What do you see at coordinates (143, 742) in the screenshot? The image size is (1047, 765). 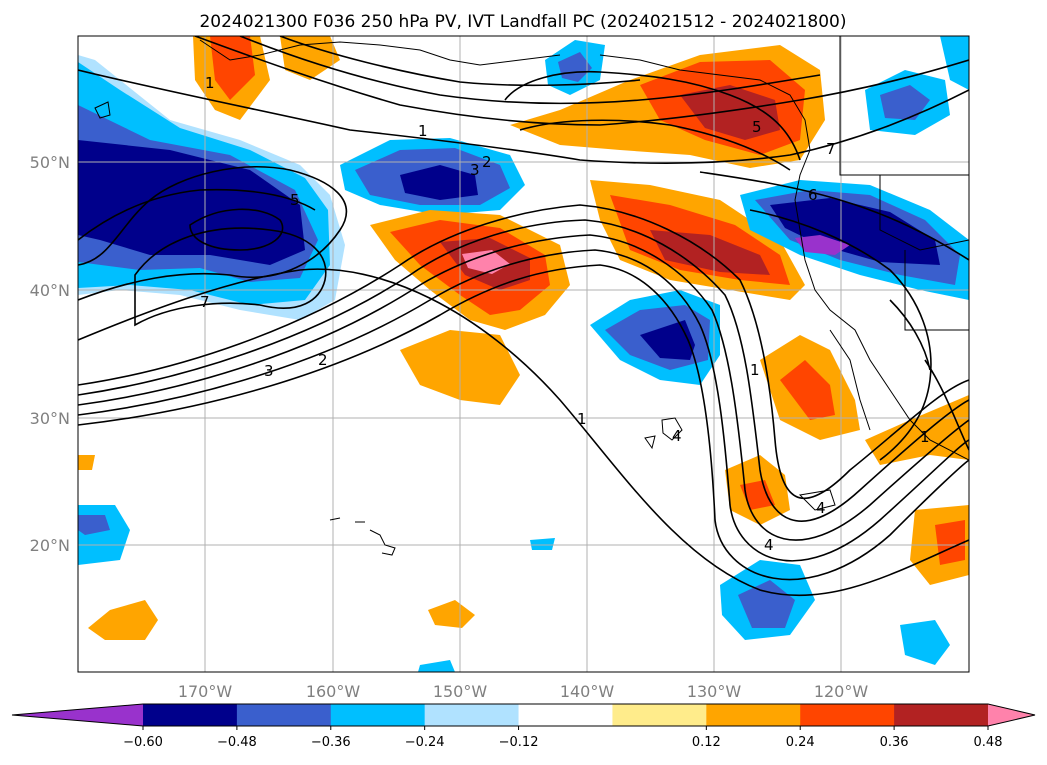 I see `colorbar-tick-label: −0.60` at bounding box center [143, 742].